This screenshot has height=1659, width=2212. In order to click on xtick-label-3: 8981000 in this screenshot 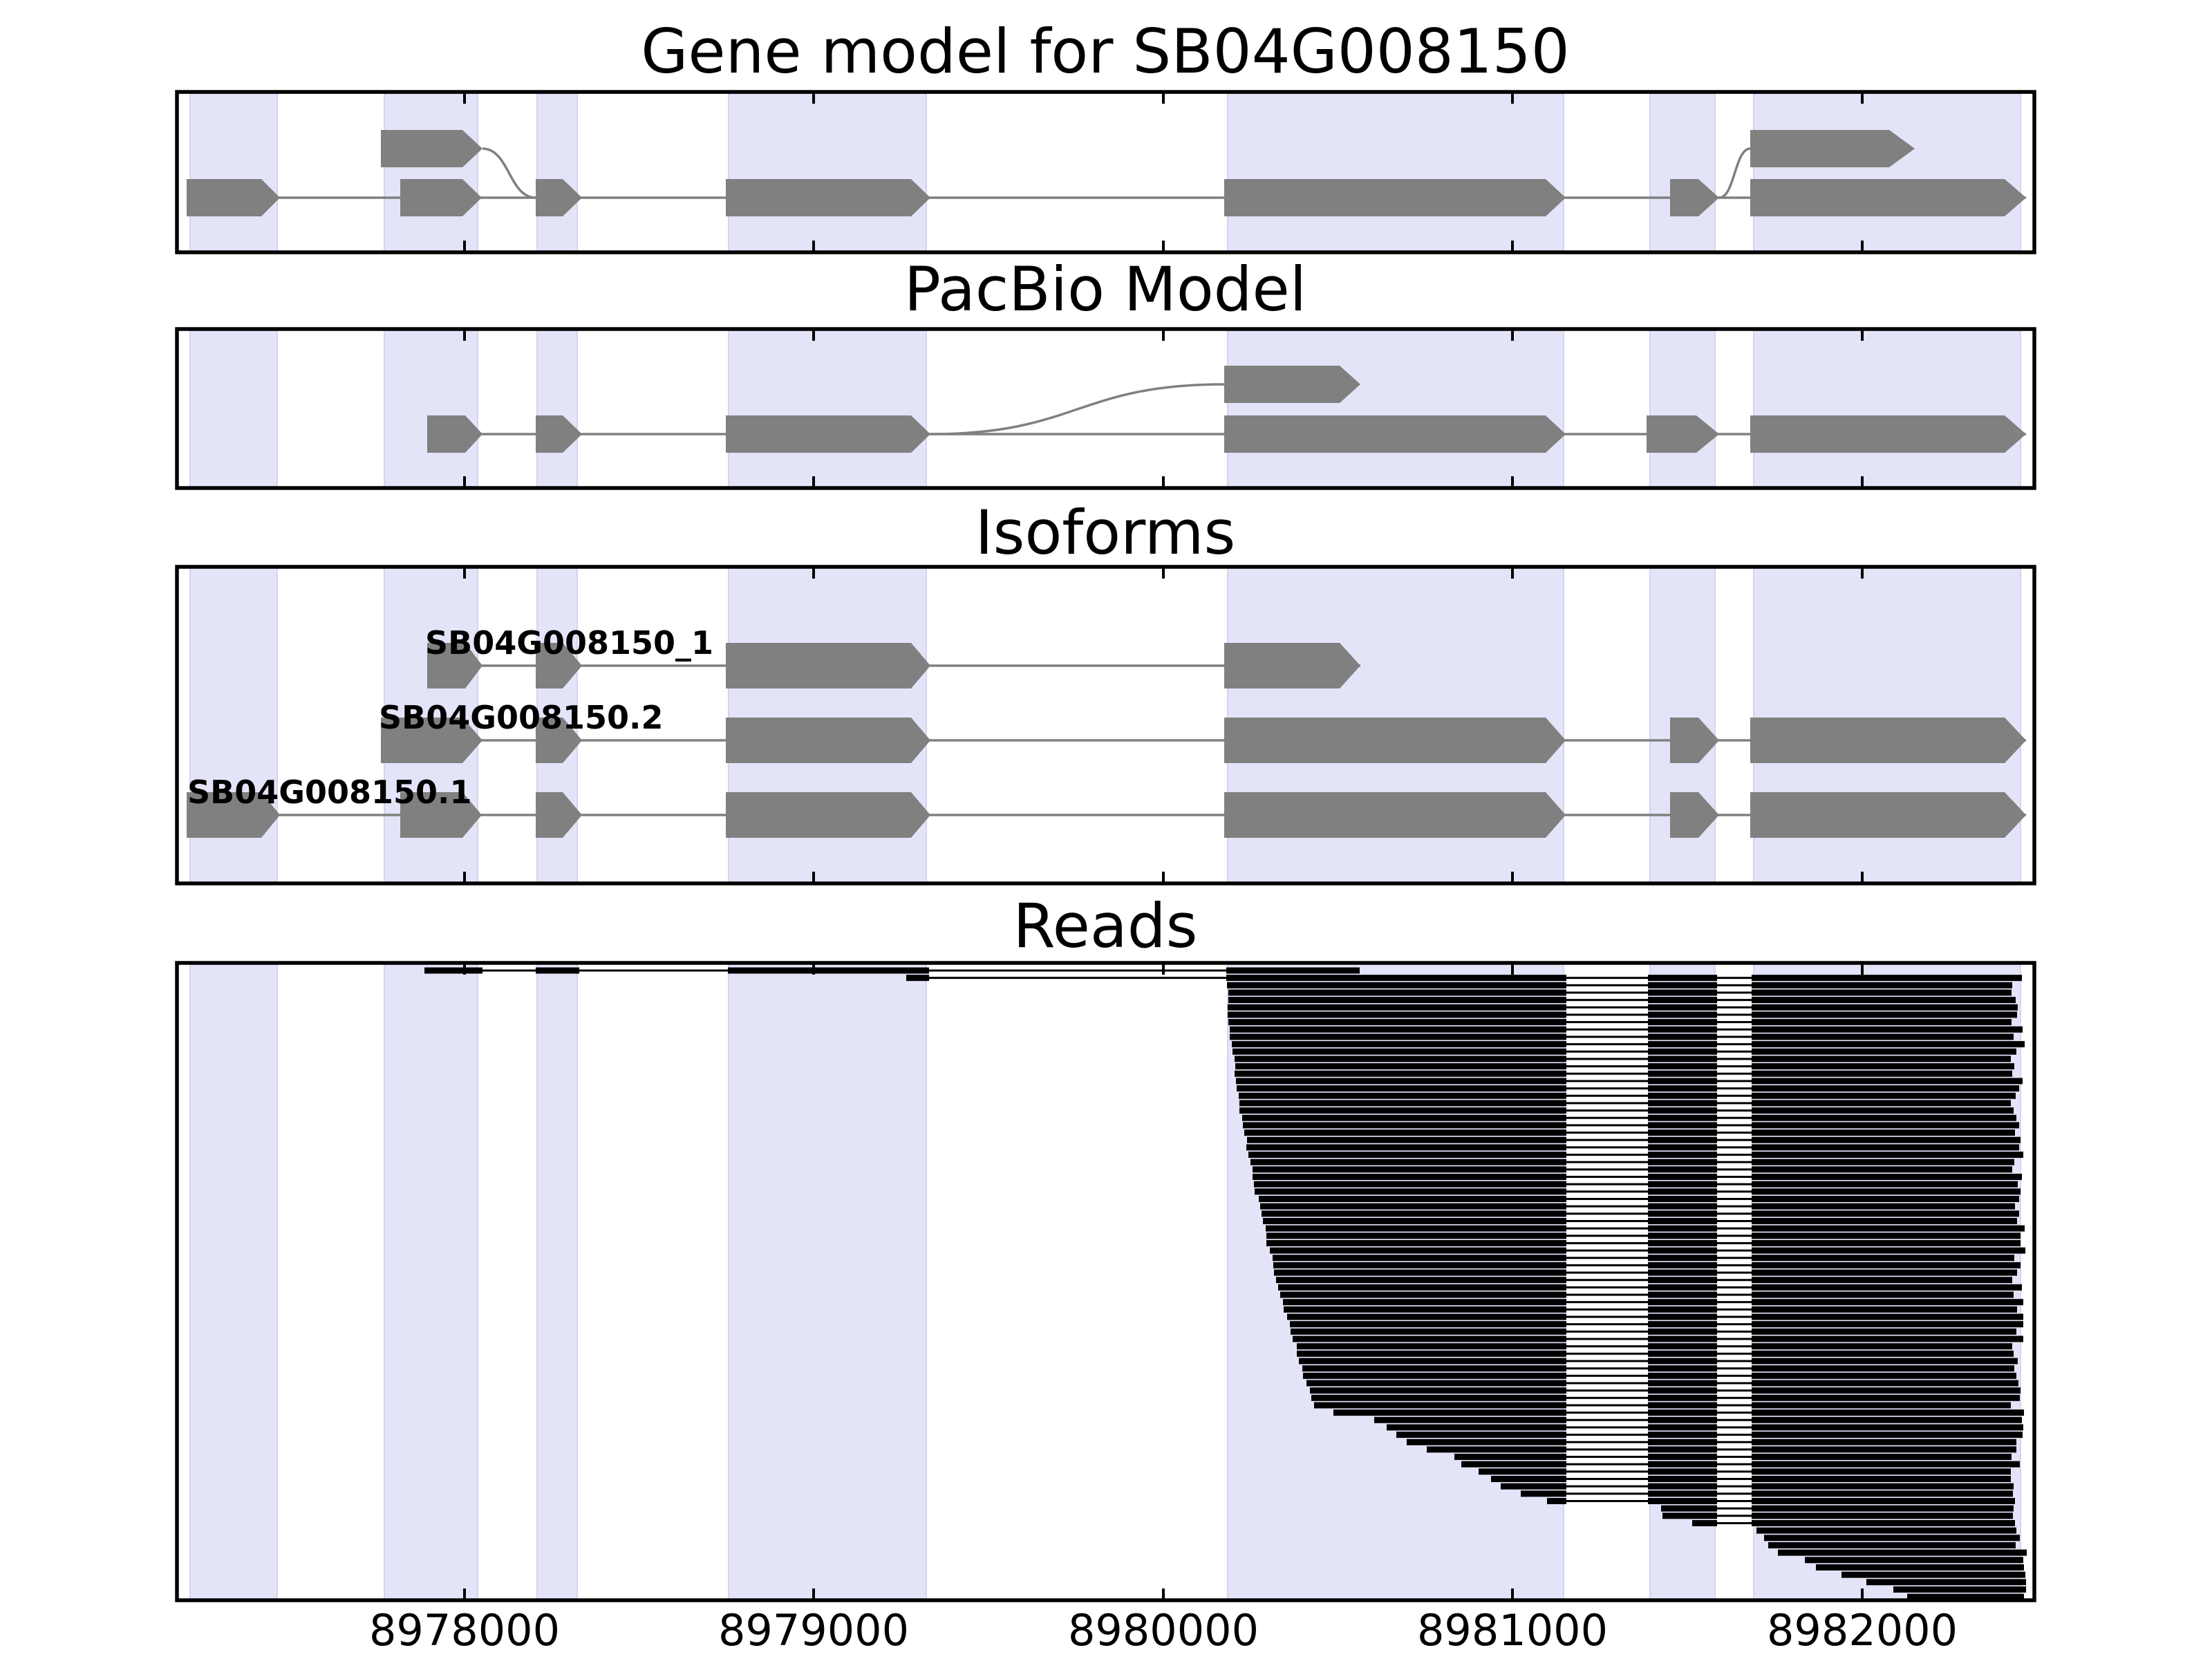, I will do `click(1512, 1630)`.